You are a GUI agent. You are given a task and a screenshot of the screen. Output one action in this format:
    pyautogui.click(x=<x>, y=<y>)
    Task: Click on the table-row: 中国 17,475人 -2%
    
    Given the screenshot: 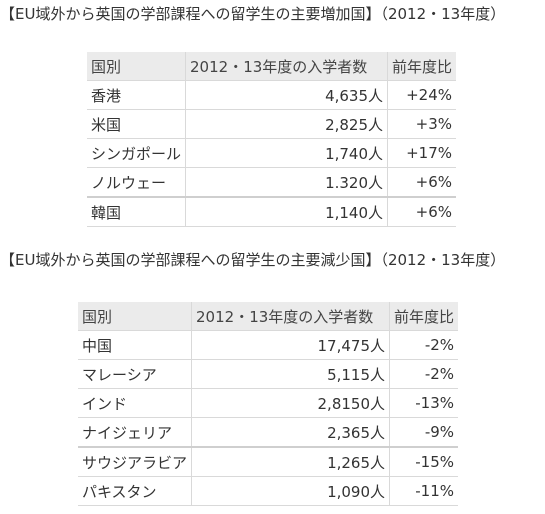 What is the action you would take?
    pyautogui.click(x=268, y=345)
    